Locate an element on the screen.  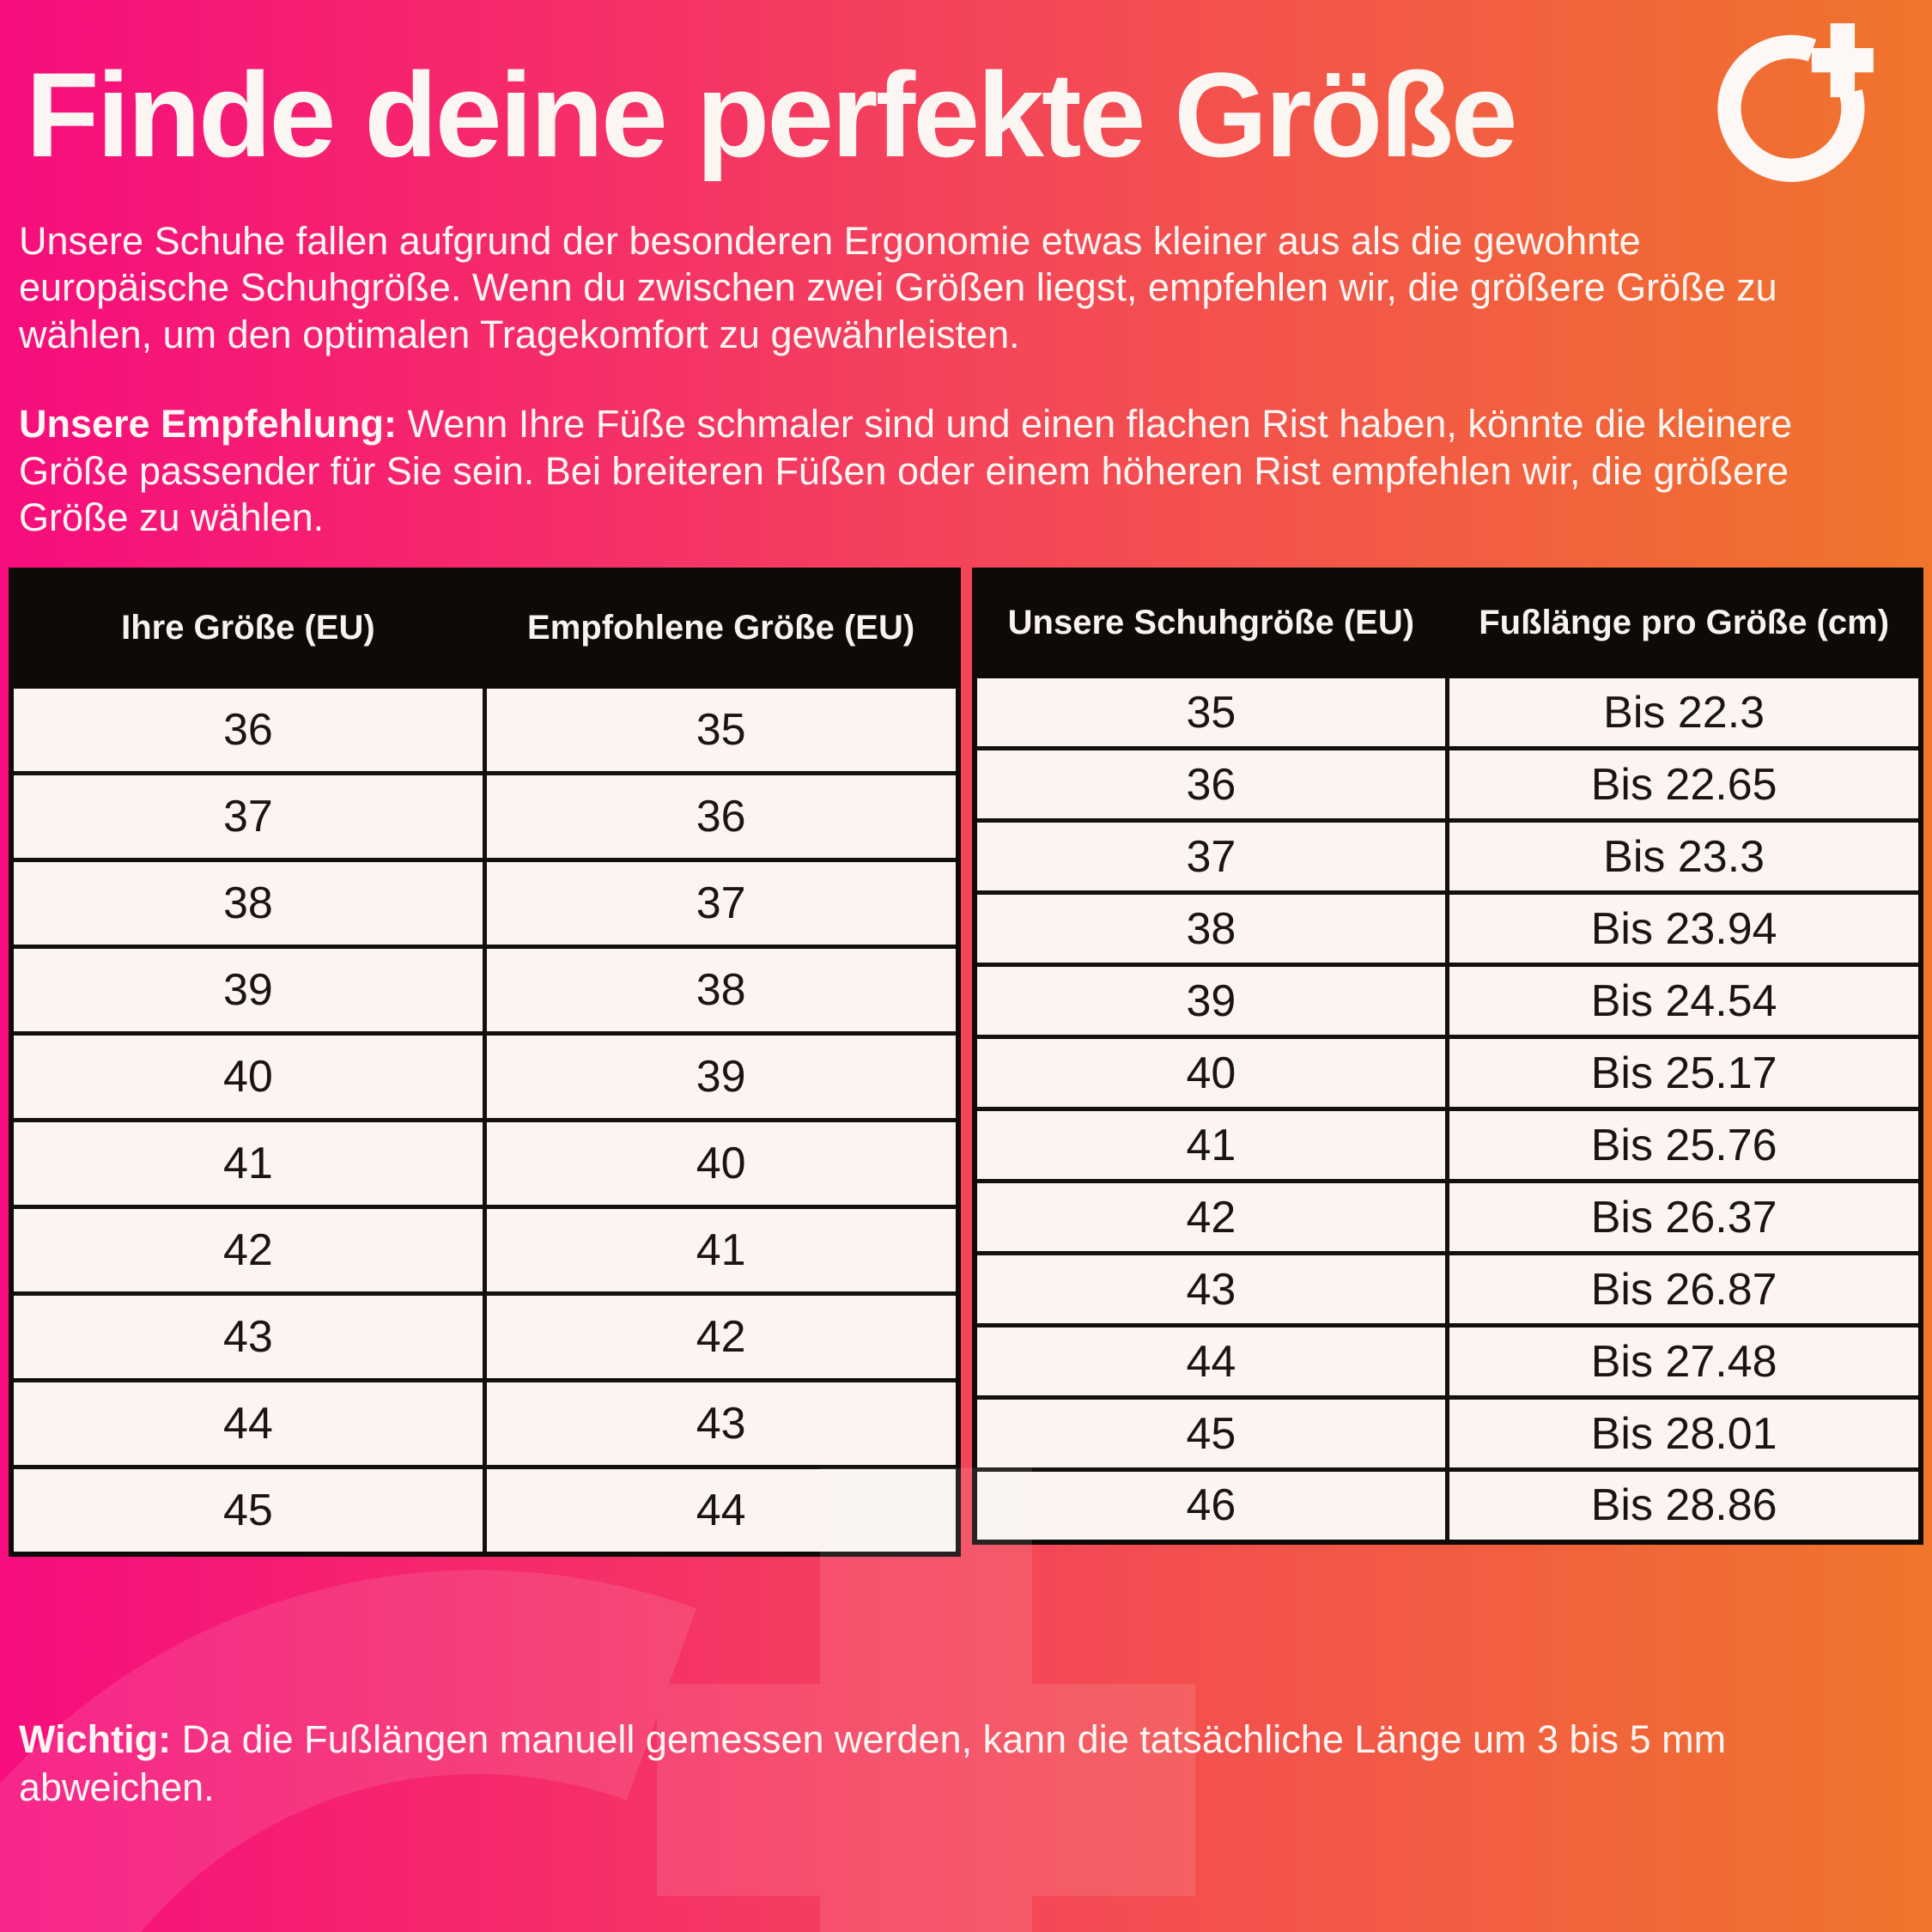
table-row: 37 Bis 23.3 is located at coordinates (1447, 857).